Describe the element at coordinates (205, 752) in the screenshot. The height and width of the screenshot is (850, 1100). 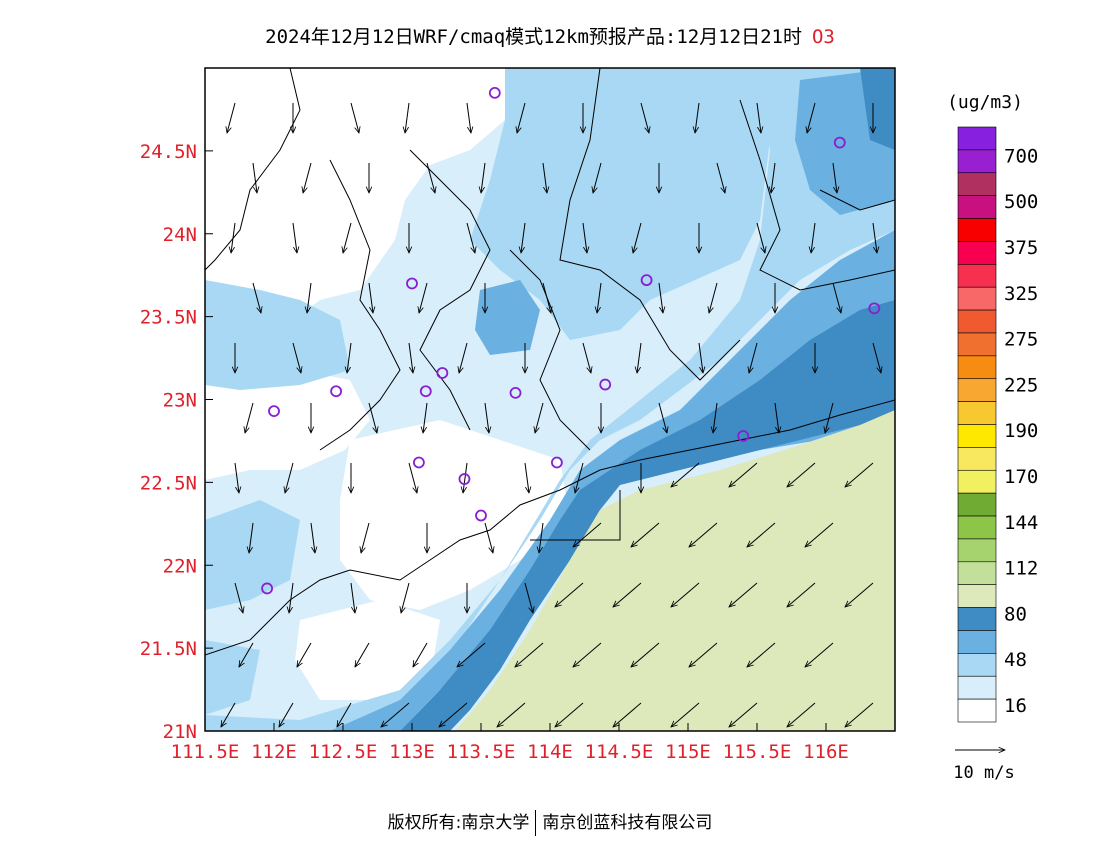
I see `lon-tick-label: 111.5E` at that location.